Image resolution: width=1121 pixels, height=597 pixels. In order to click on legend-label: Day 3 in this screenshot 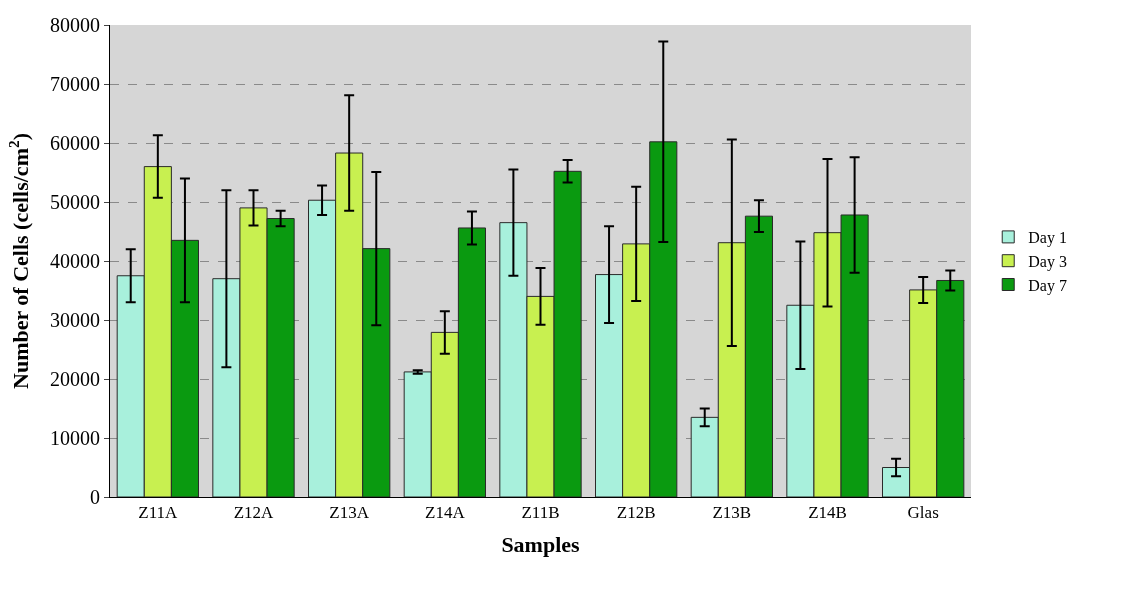, I will do `click(1047, 261)`.